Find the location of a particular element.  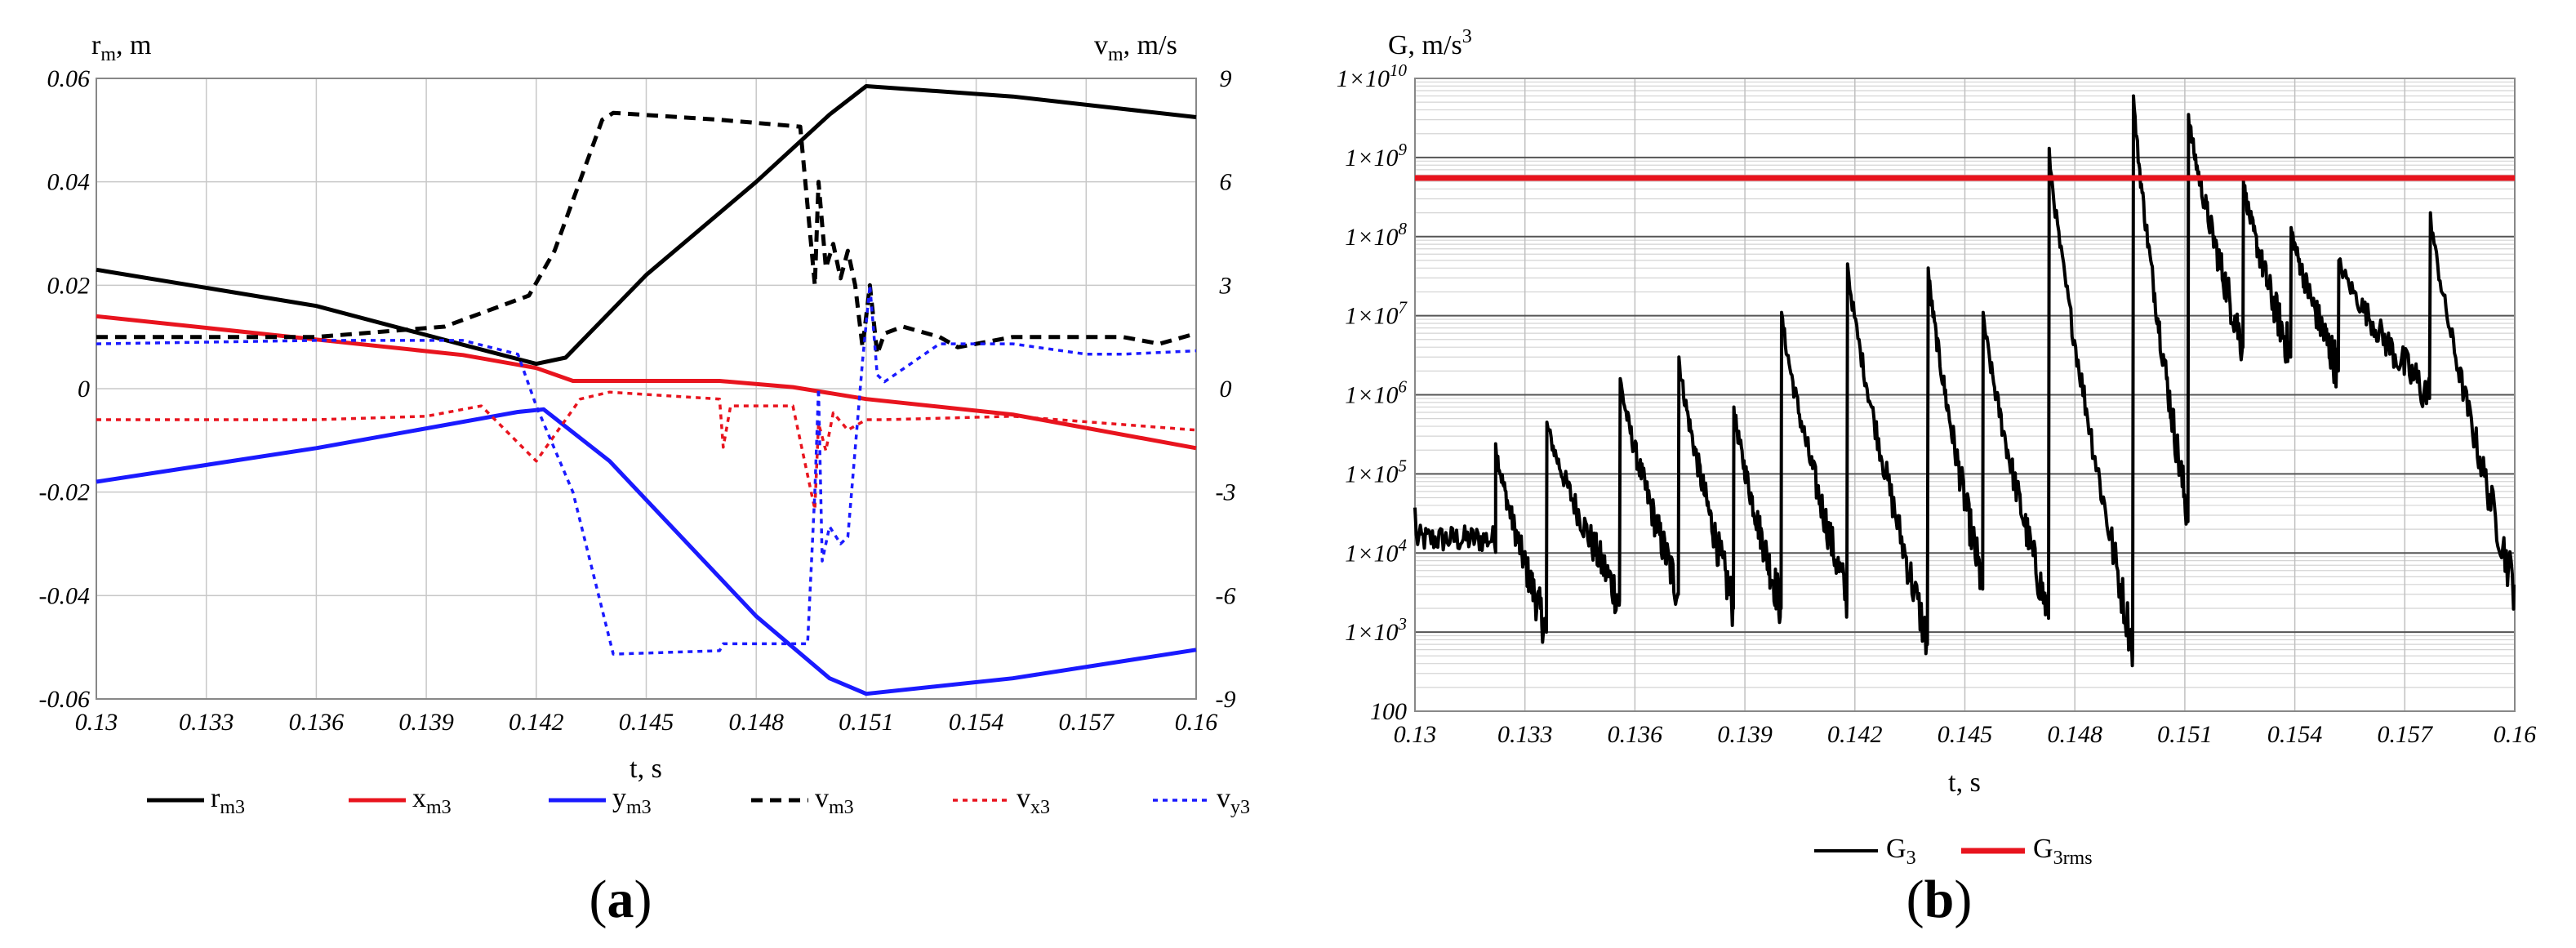

chart-a-x-tick-label: 0.151 is located at coordinates (867, 722).